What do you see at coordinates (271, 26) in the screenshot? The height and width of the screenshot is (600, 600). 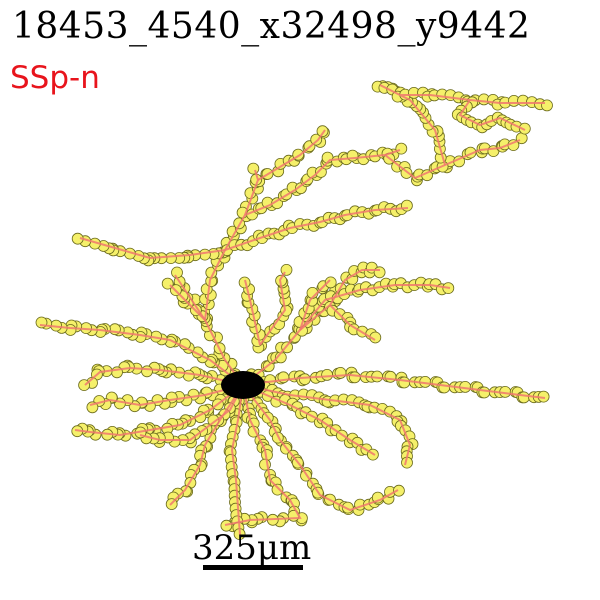 I see `specimen-id-title: 18453_4540_x32498_y9442` at bounding box center [271, 26].